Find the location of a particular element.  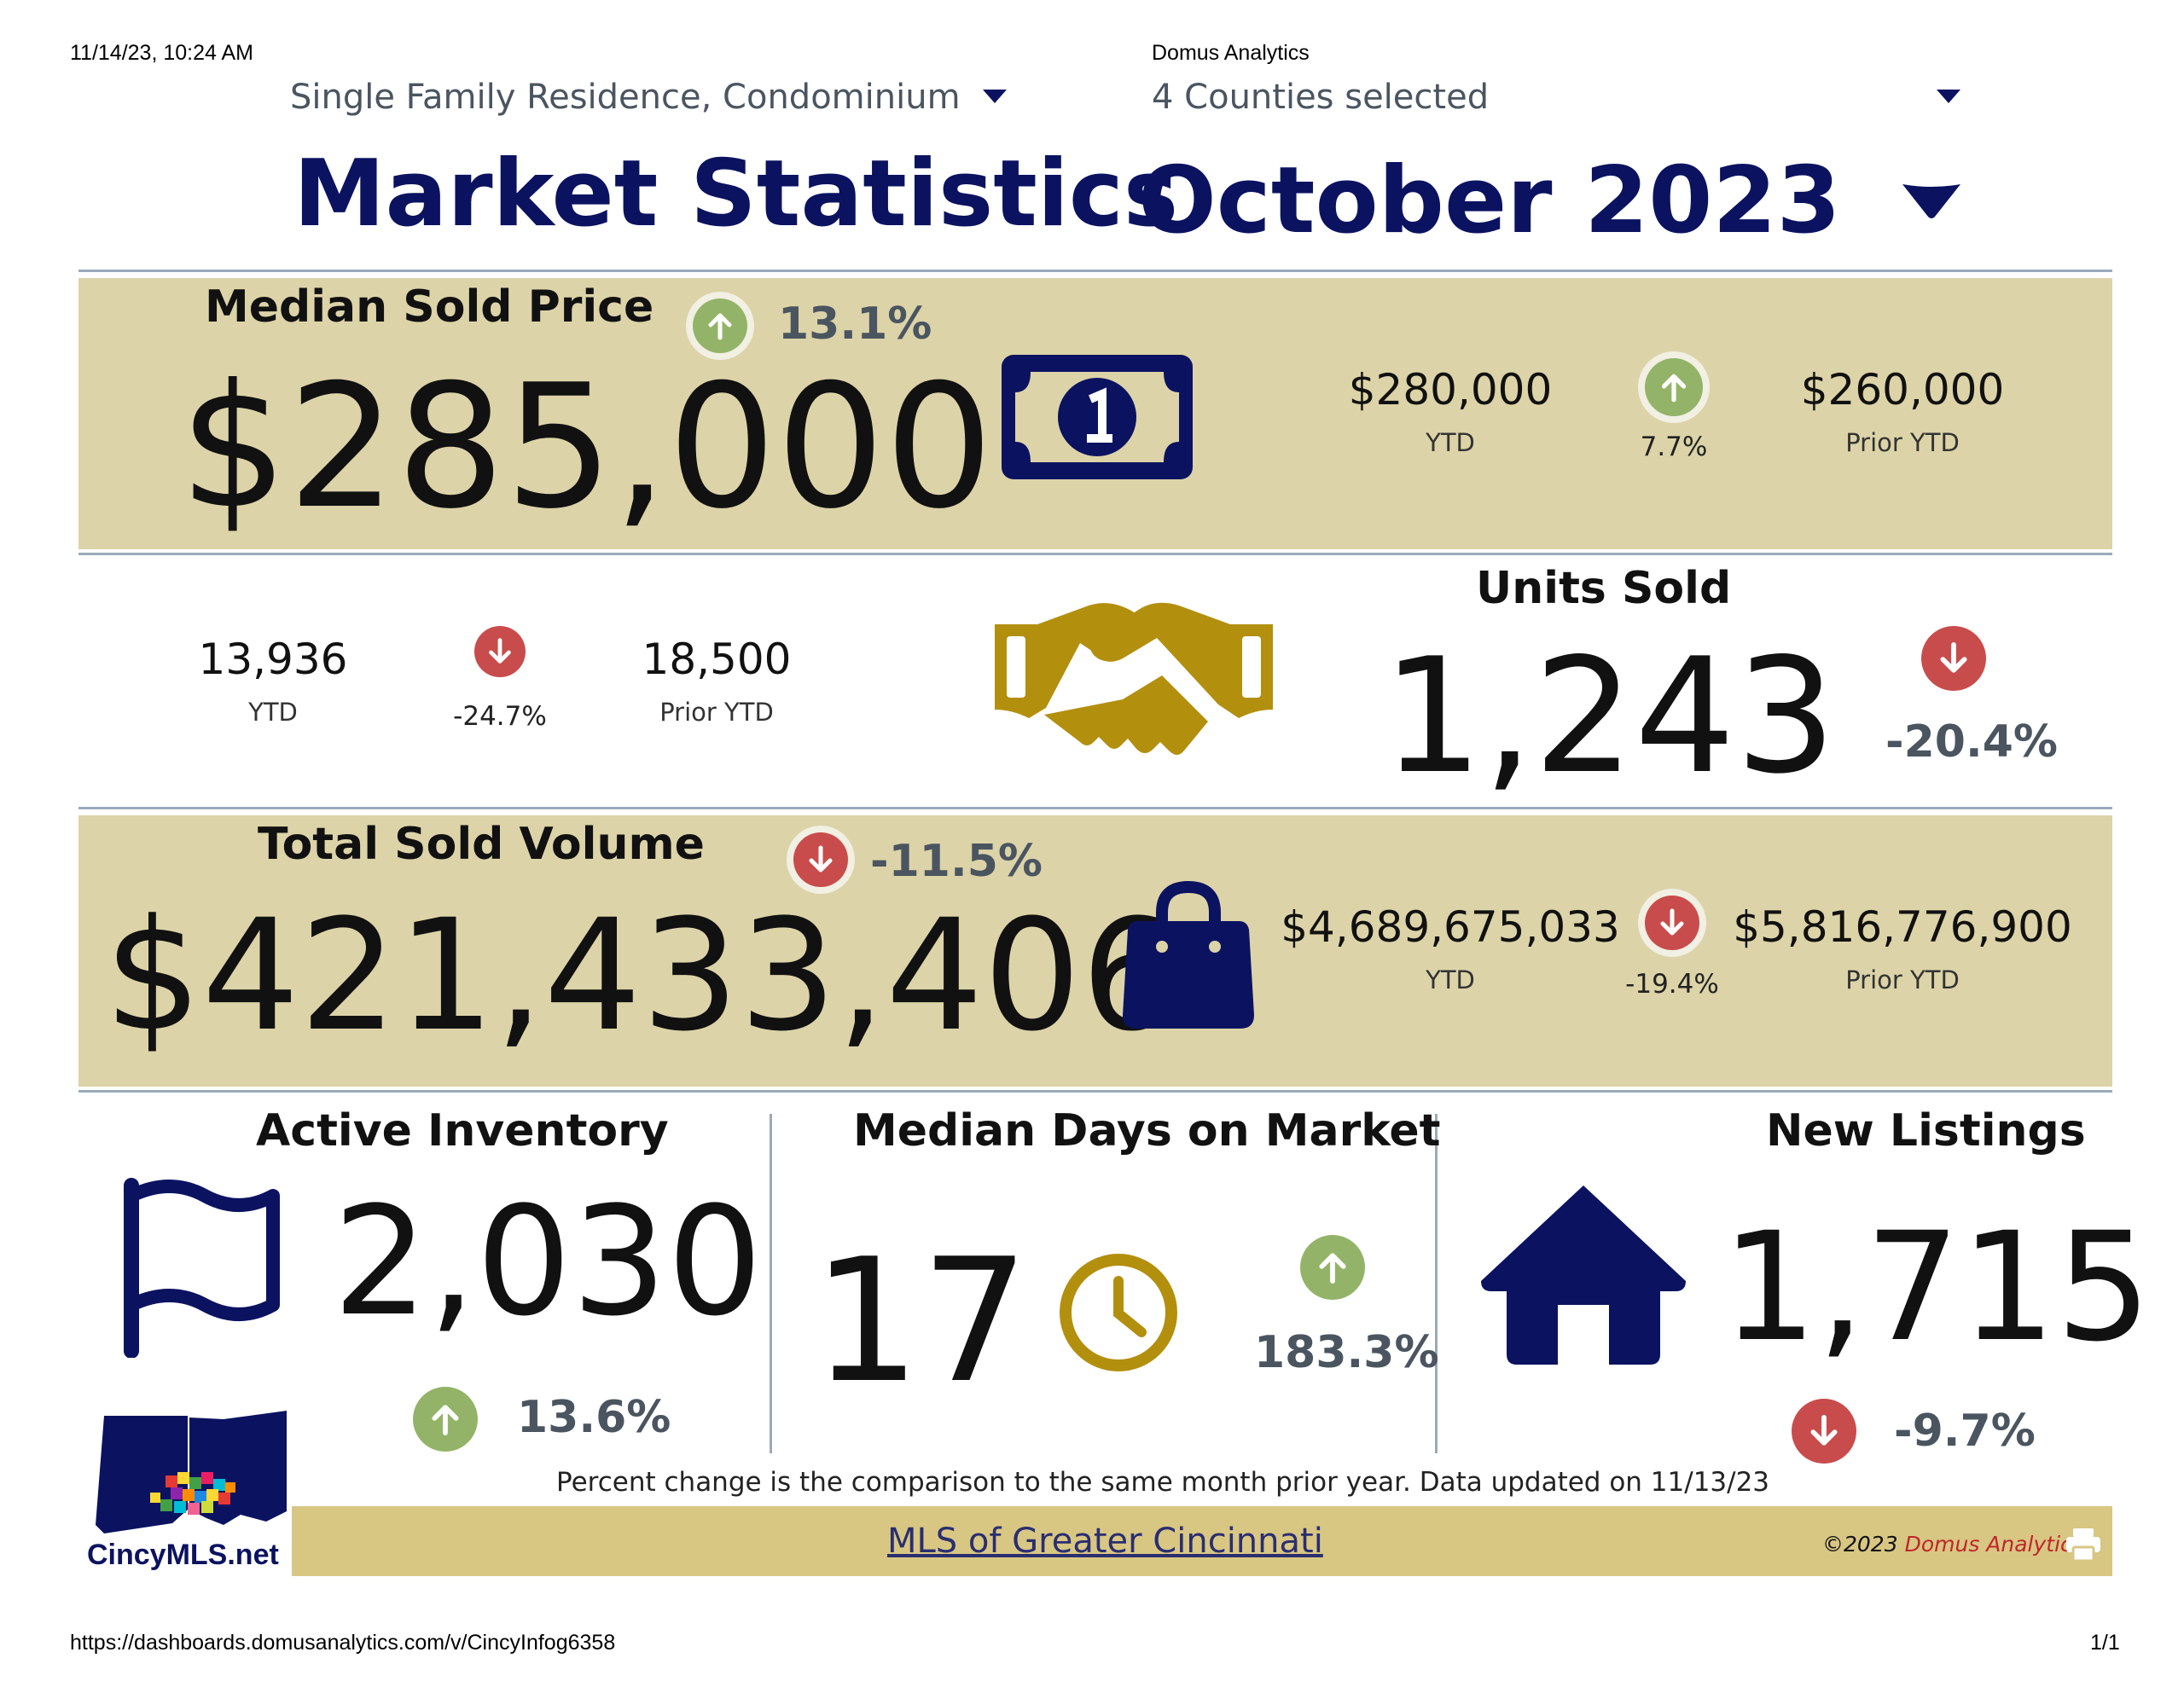

total-sold-volume-ytd-change: -19.4% is located at coordinates (1672, 984).